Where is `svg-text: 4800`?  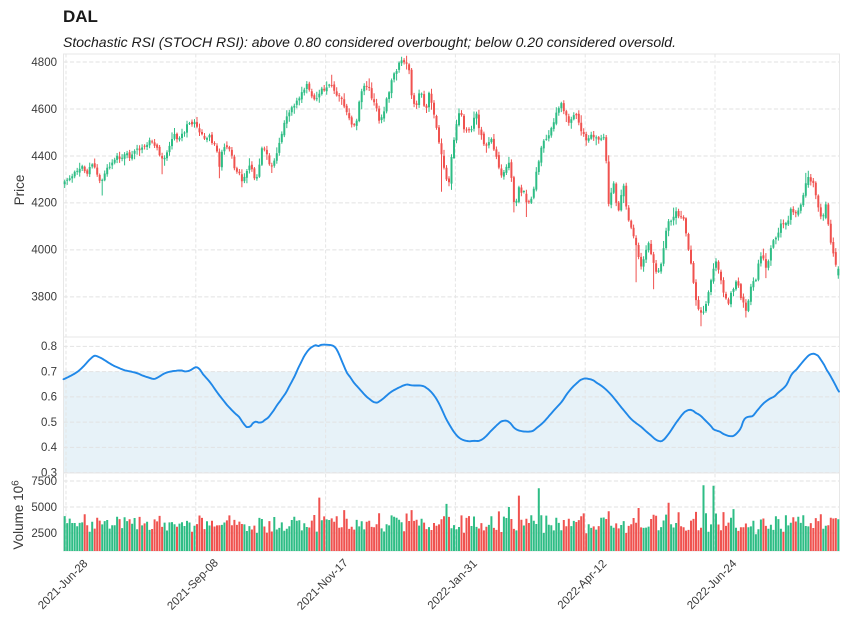 svg-text: 4800 is located at coordinates (44, 63).